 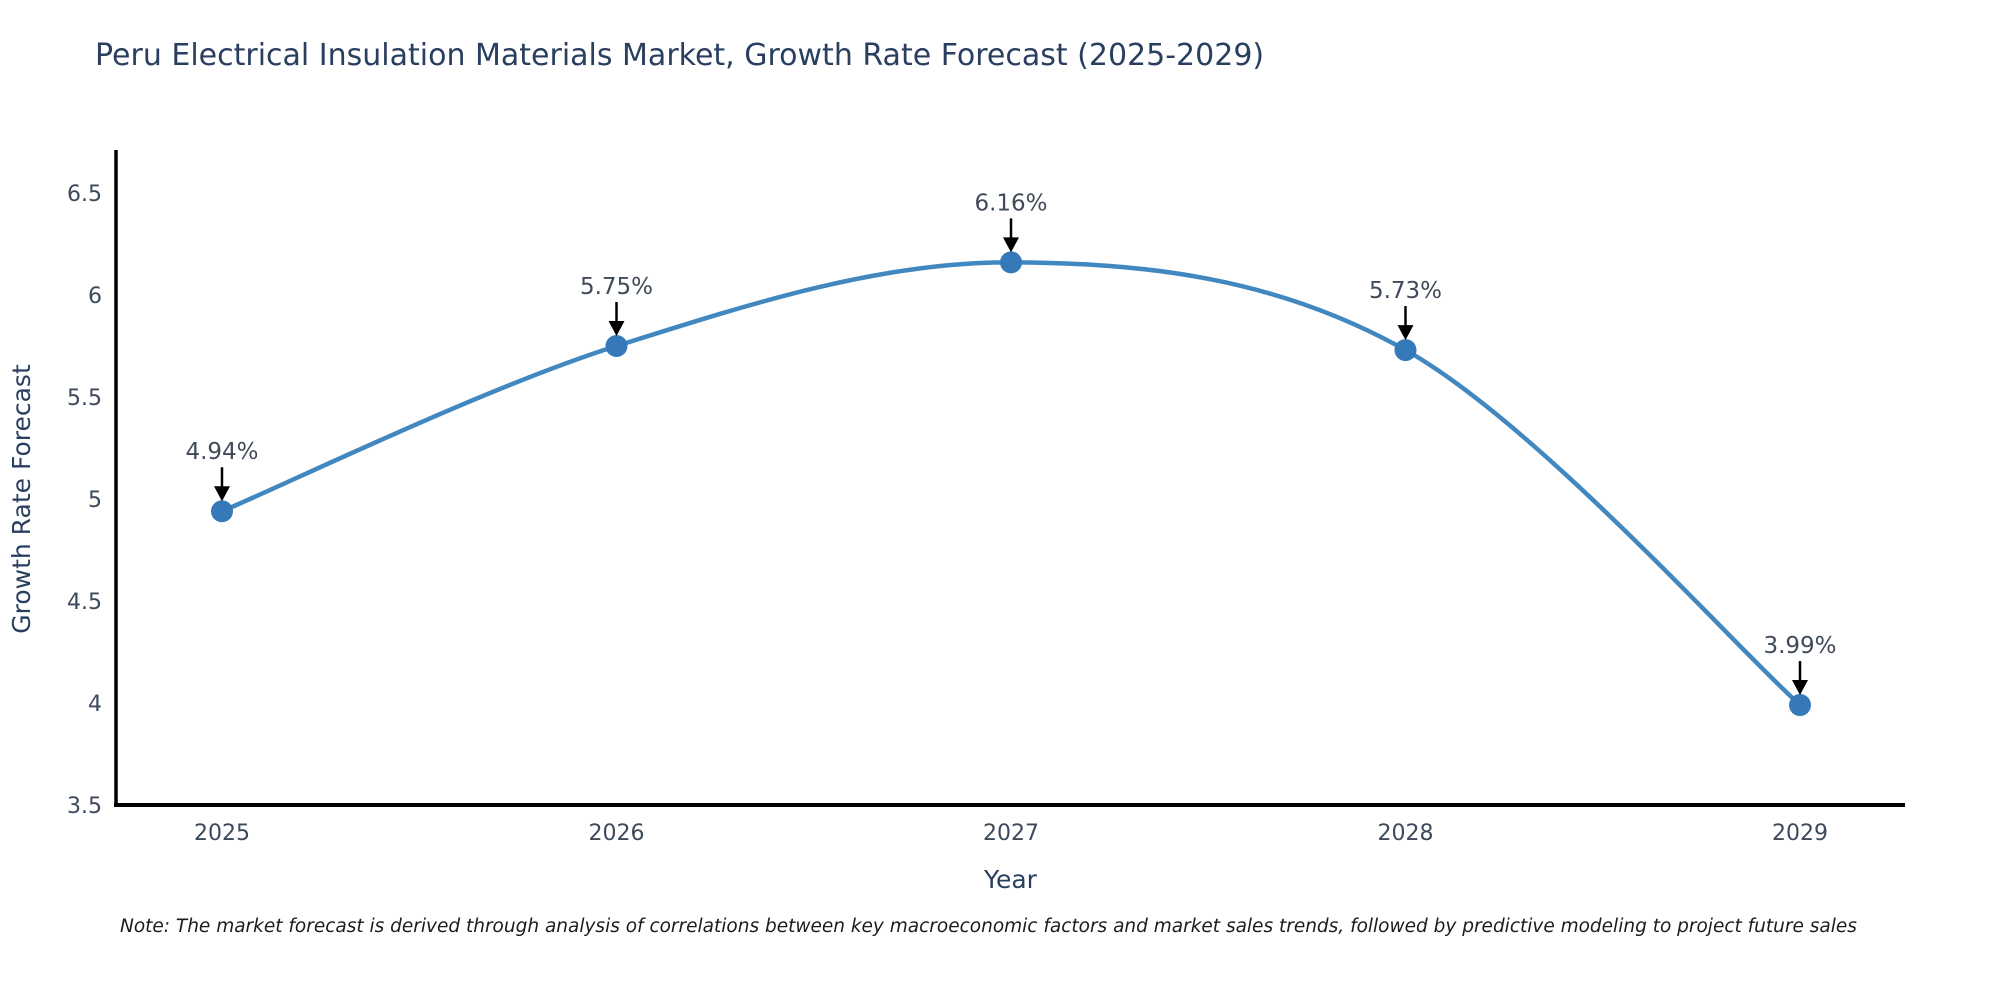 I want to click on annotation-label-2025: 4.94%, so click(x=221, y=452).